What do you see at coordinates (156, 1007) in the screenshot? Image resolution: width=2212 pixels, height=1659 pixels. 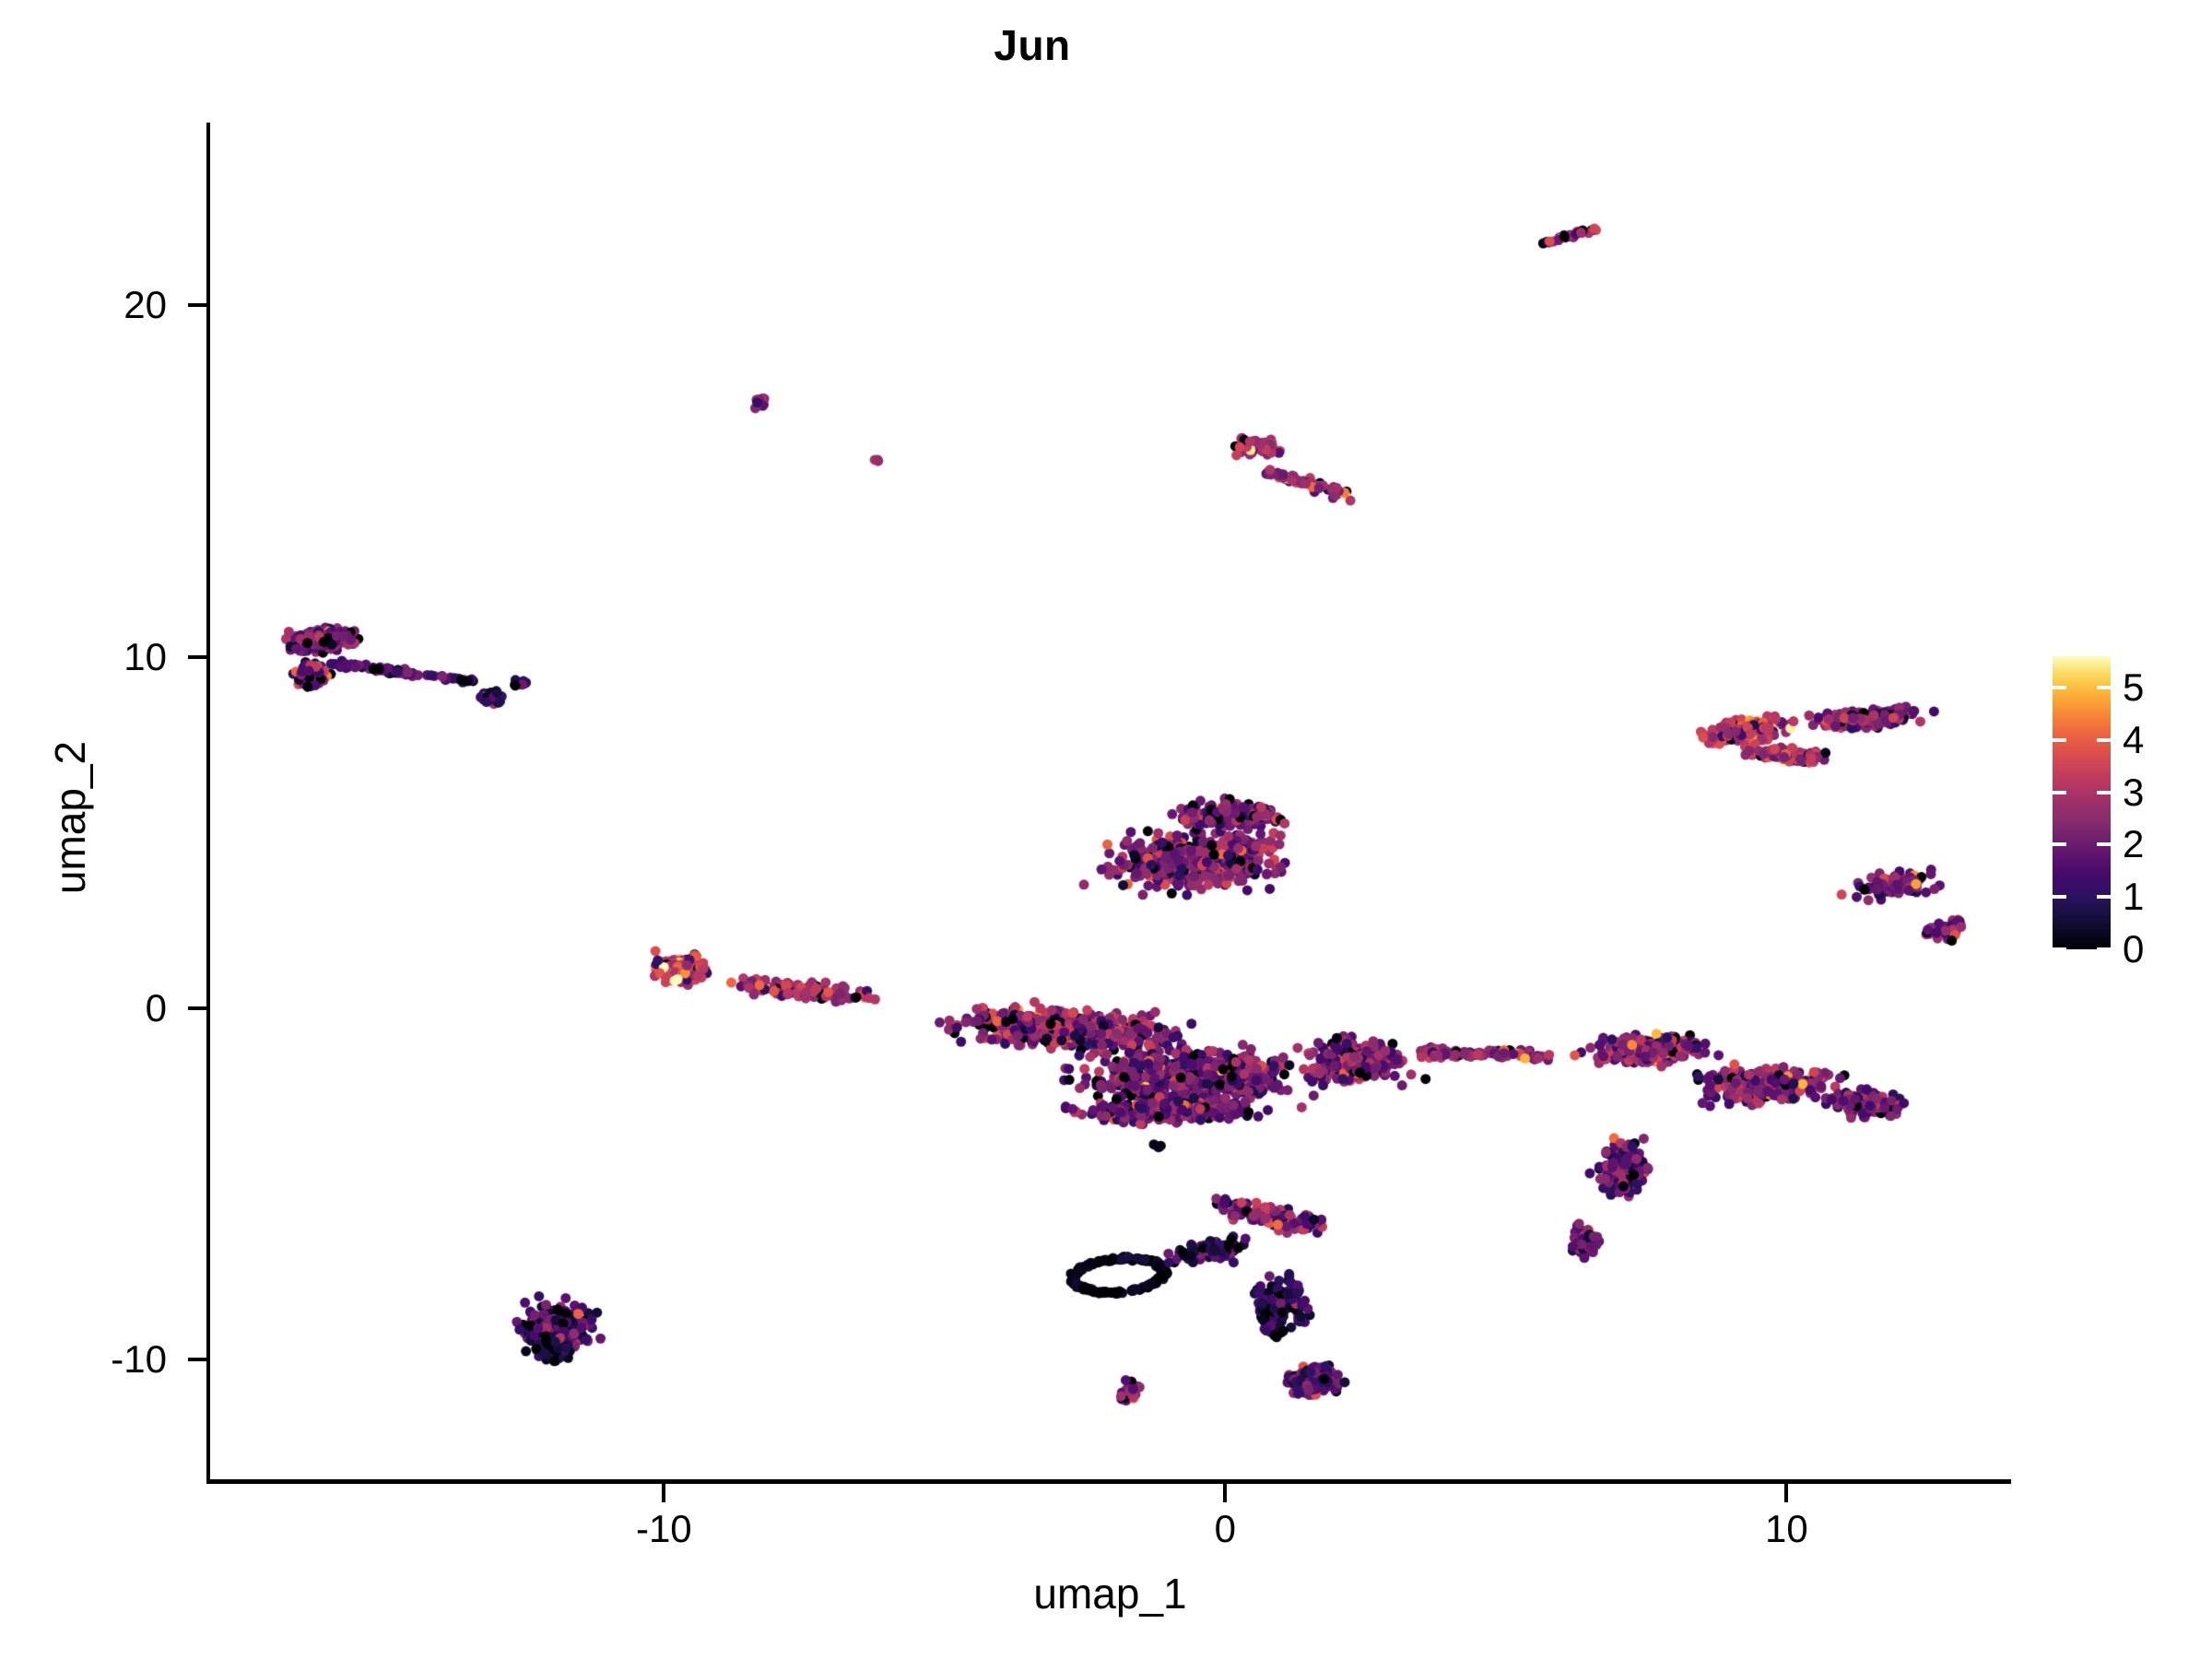 I see `y-tick-label: 0` at bounding box center [156, 1007].